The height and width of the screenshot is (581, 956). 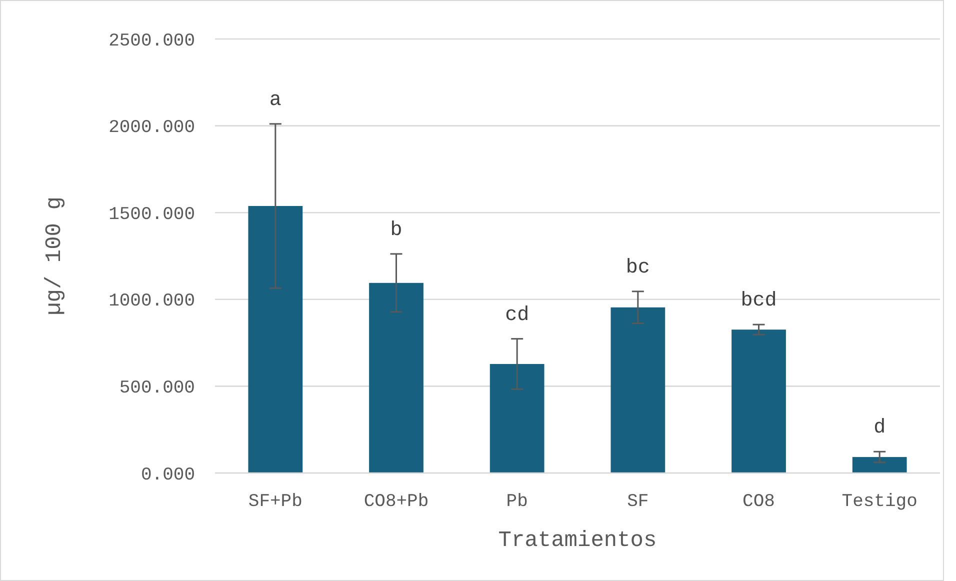 What do you see at coordinates (396, 502) in the screenshot?
I see `x-tick-label: CO8+Pb` at bounding box center [396, 502].